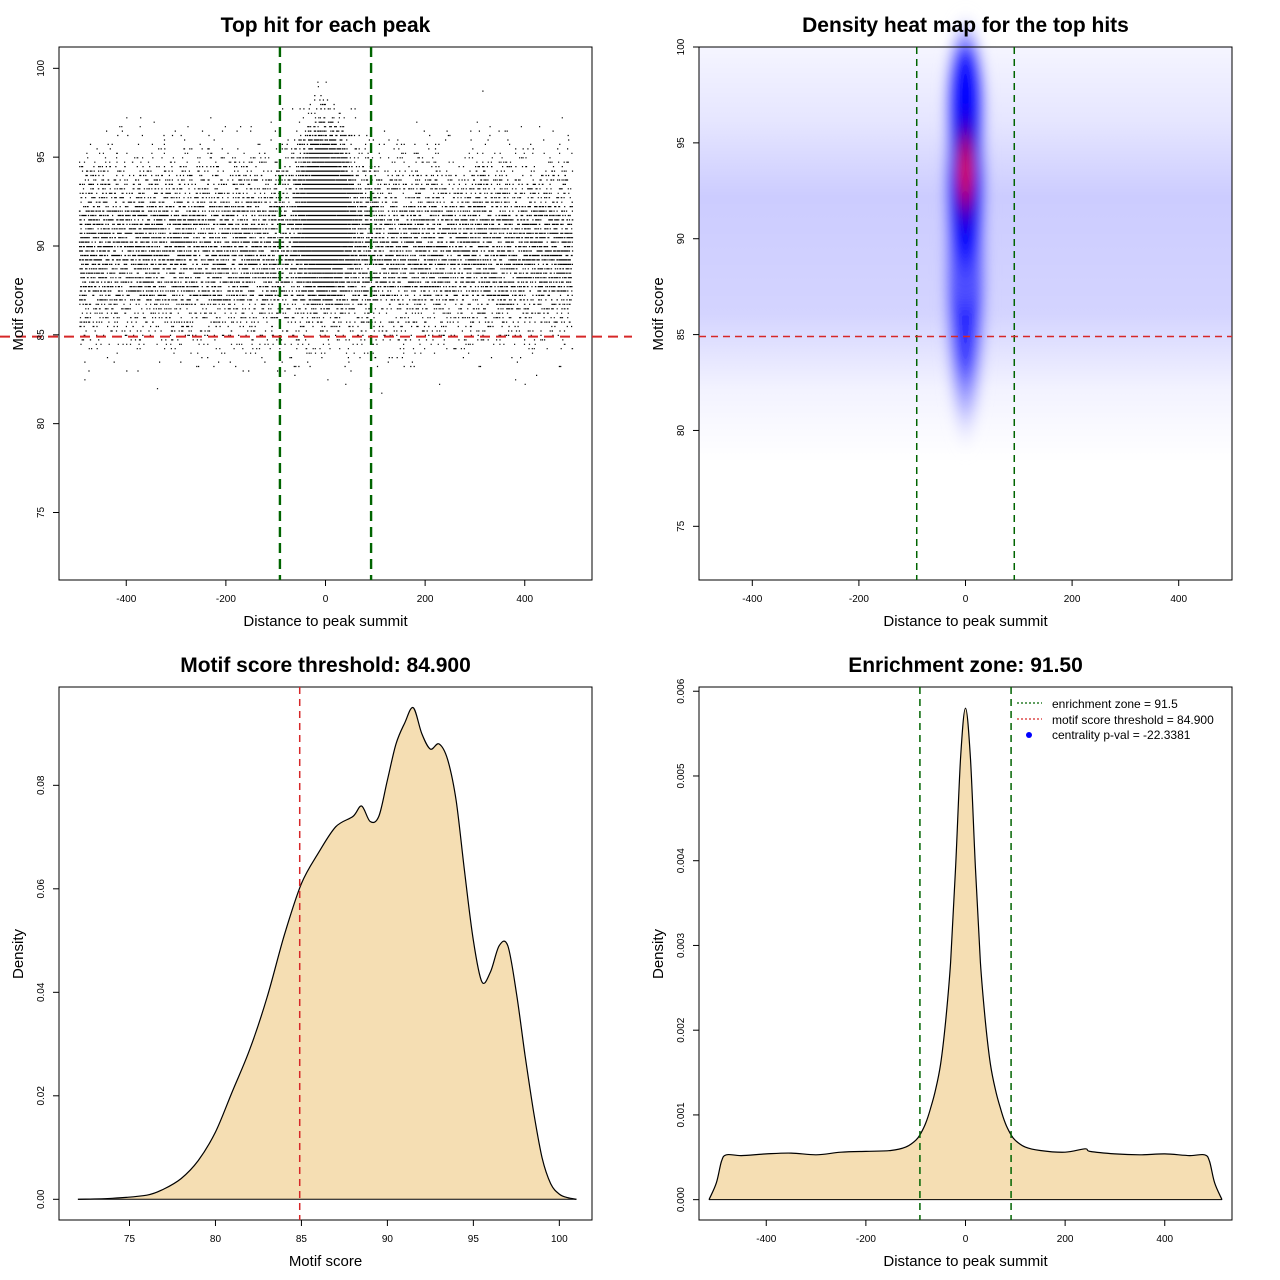 The height and width of the screenshot is (1280, 1280). Describe the element at coordinates (474, 1239) in the screenshot. I see `x-tick-label: 95` at that location.